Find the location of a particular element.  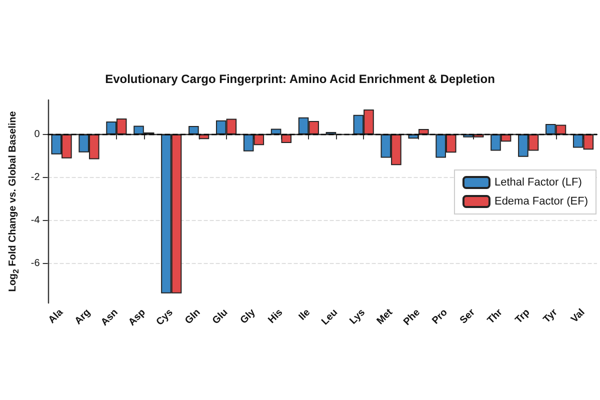

x-tick-label: Glu is located at coordinates (220, 317).